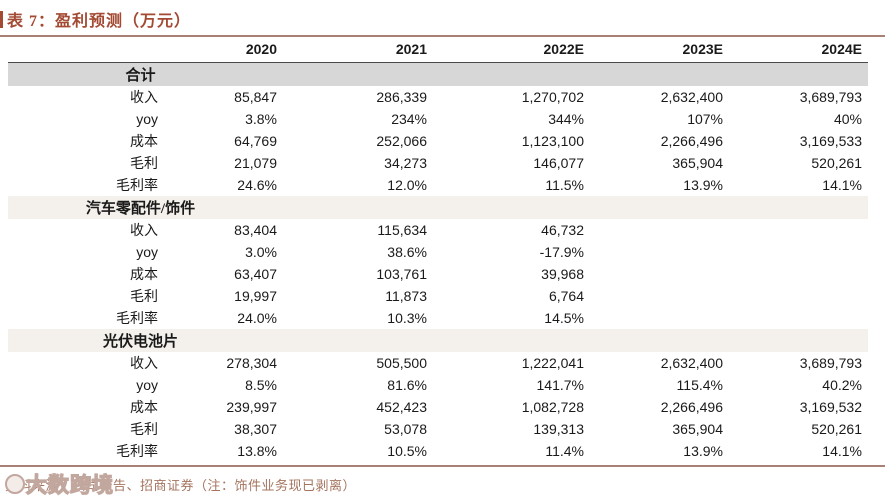  I want to click on value-cell: -17.9%, so click(561, 252).